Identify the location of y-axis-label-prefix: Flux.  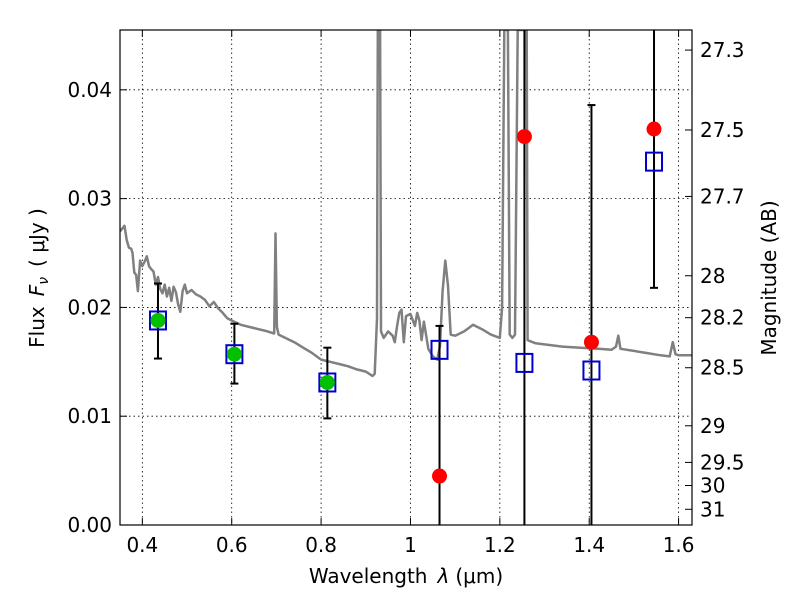
(37, 327).